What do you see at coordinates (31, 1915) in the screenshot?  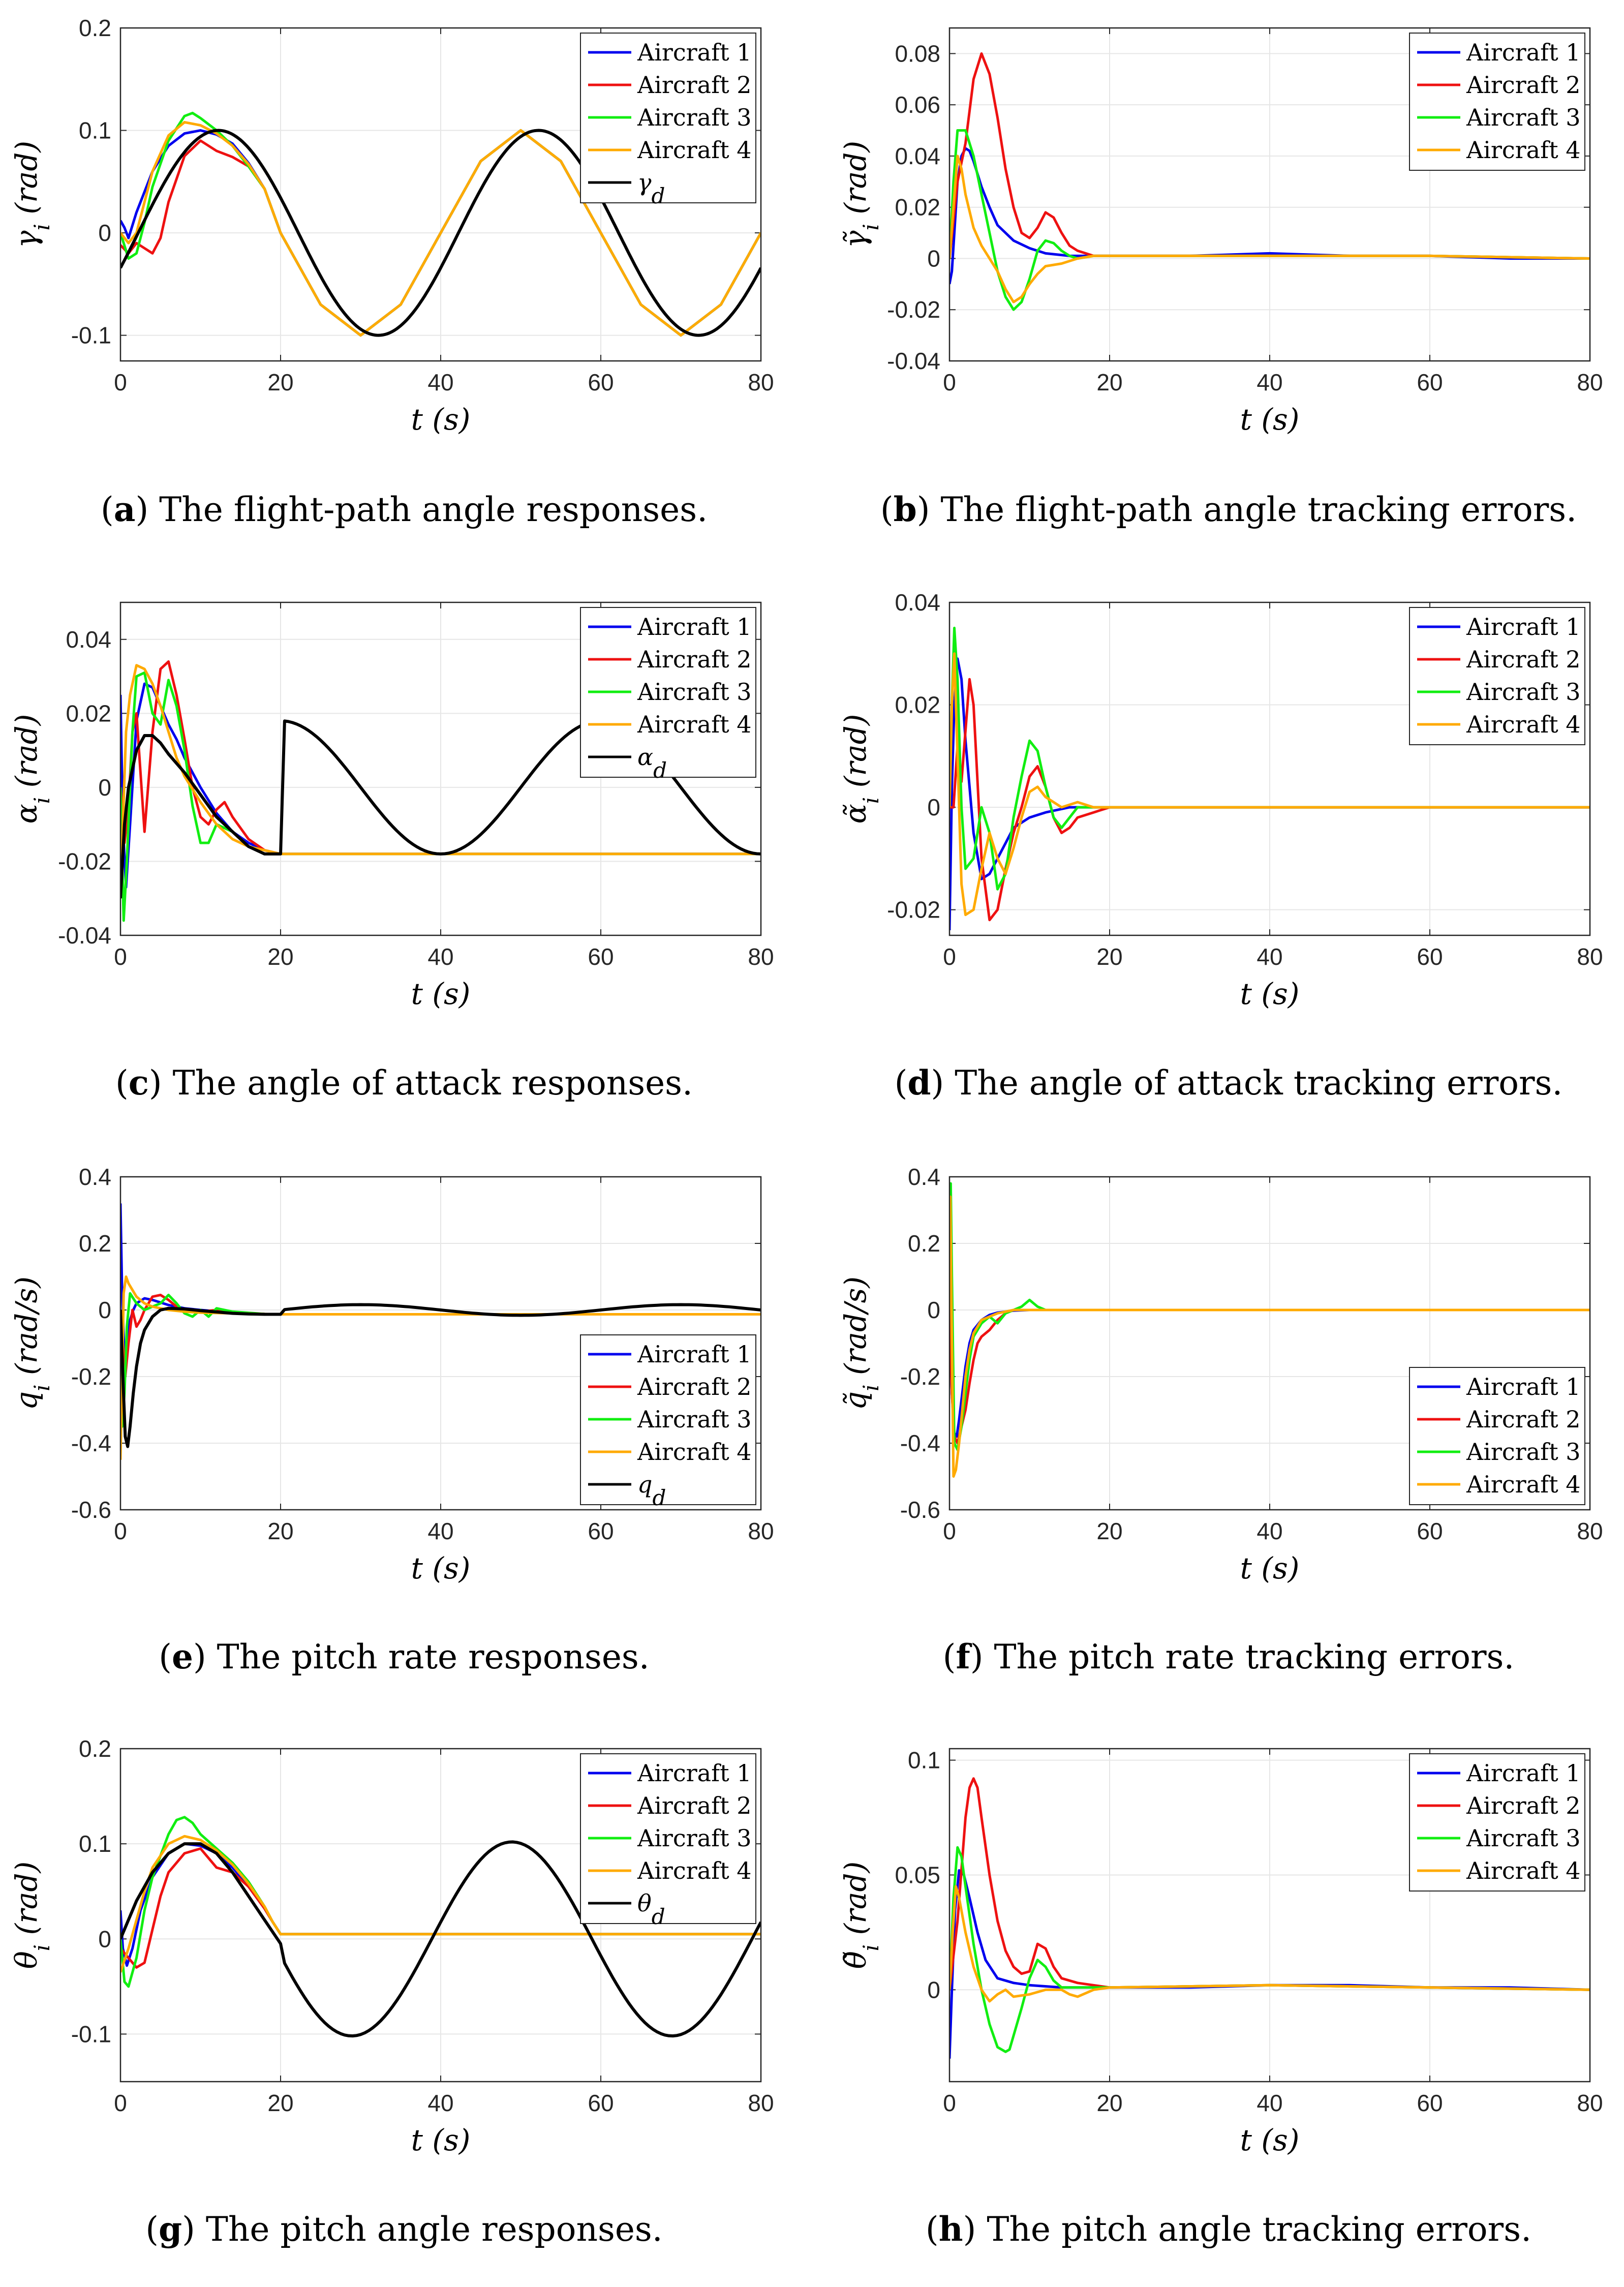 I see `y-axis-label: θi (rad)` at bounding box center [31, 1915].